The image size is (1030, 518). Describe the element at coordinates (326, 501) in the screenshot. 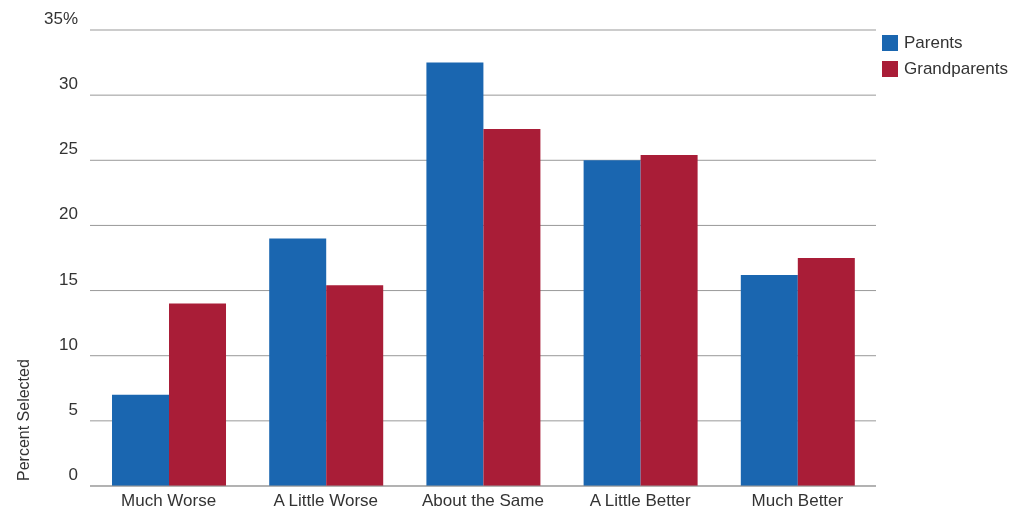

I see `x-tick-label: A Little Worse` at that location.